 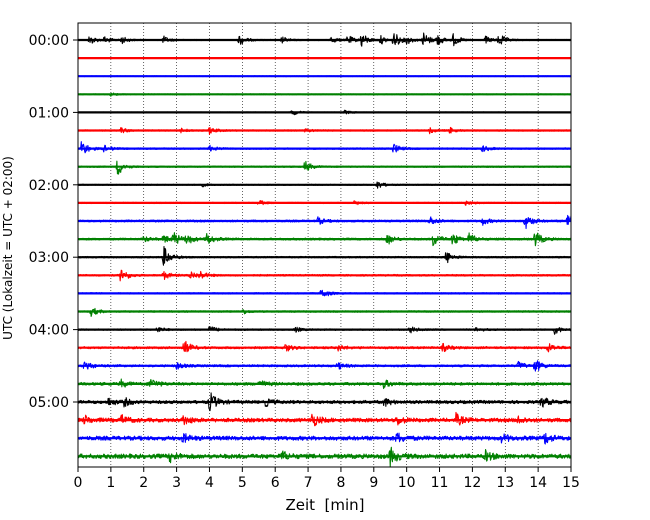 I want to click on x-tick-label-0: 0, so click(x=78, y=483).